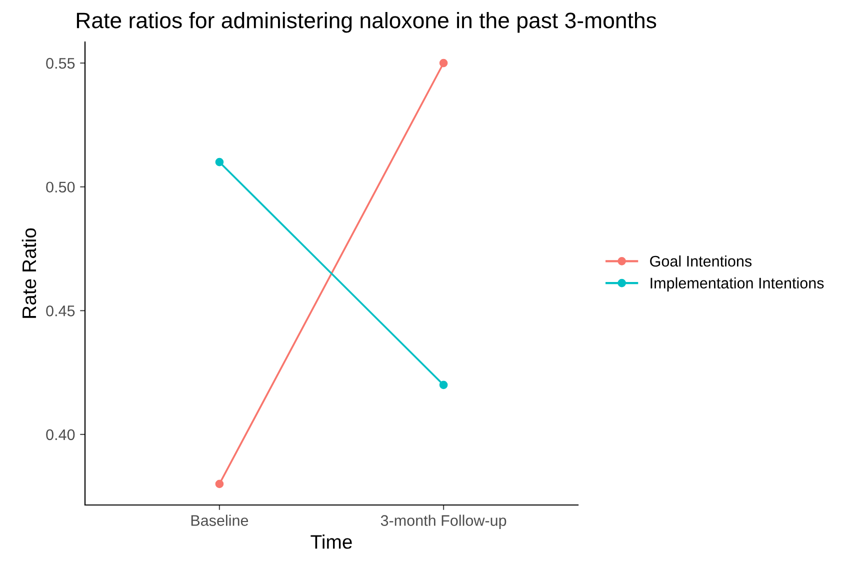 The height and width of the screenshot is (562, 859). I want to click on y-tick-label: 0.45, so click(60, 311).